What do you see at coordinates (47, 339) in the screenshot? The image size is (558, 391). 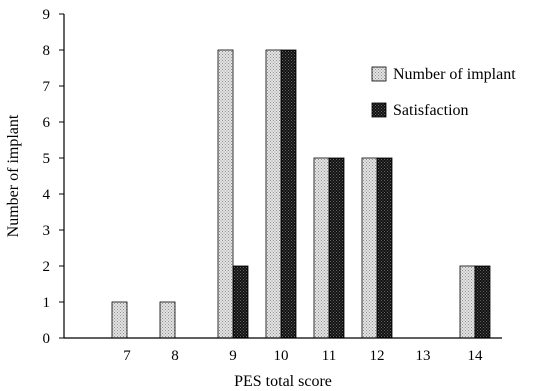 I see `y-tick-label: 0` at bounding box center [47, 339].